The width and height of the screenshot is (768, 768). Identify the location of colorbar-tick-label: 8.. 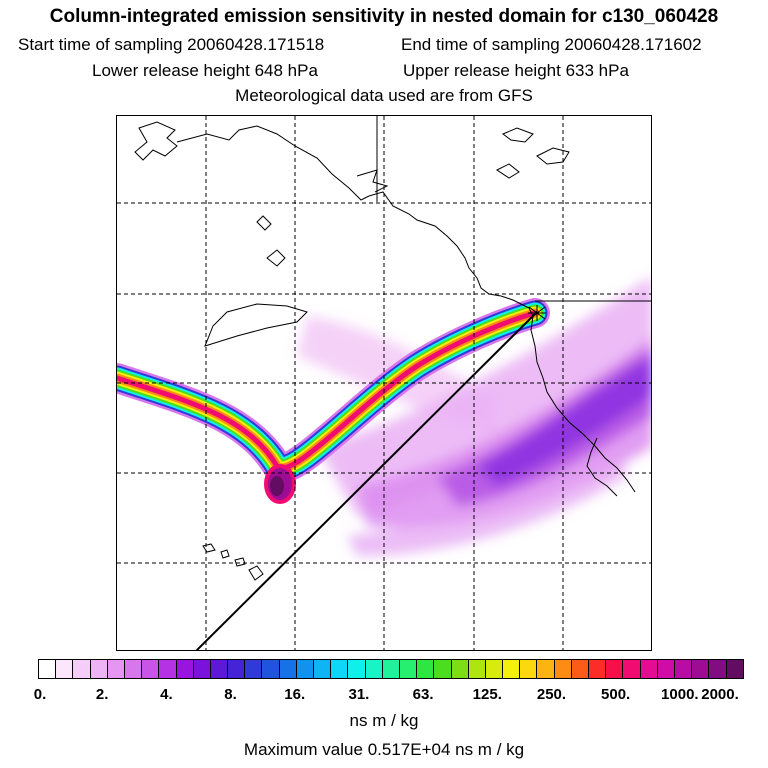
(230, 694).